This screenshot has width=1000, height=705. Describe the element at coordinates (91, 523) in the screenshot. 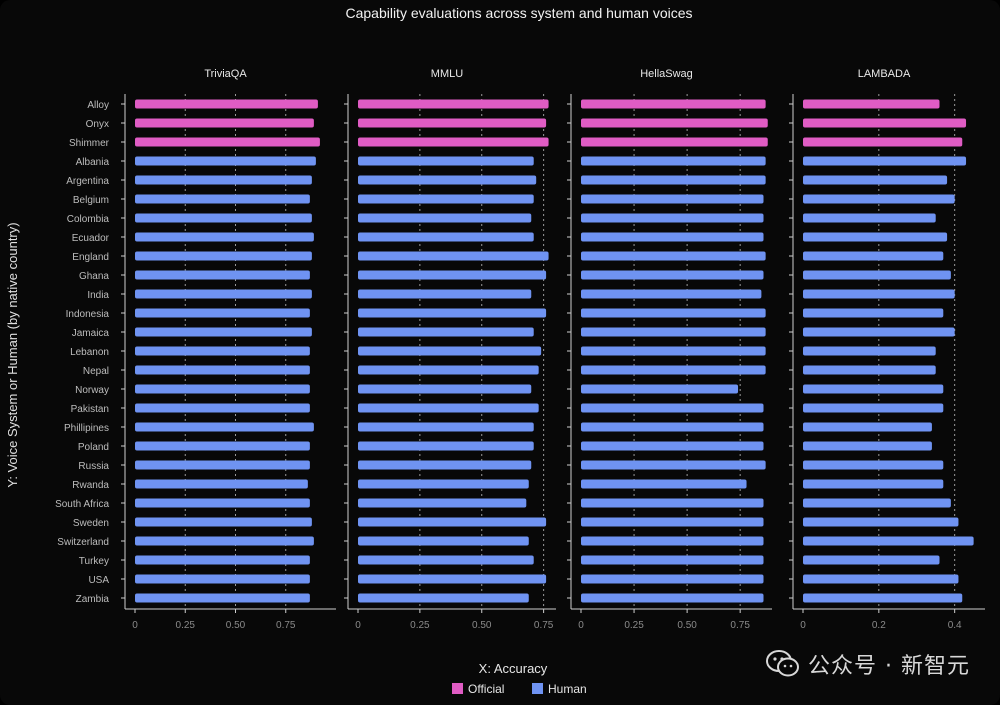

I see `y-tick-label-sweden: Sweden` at that location.